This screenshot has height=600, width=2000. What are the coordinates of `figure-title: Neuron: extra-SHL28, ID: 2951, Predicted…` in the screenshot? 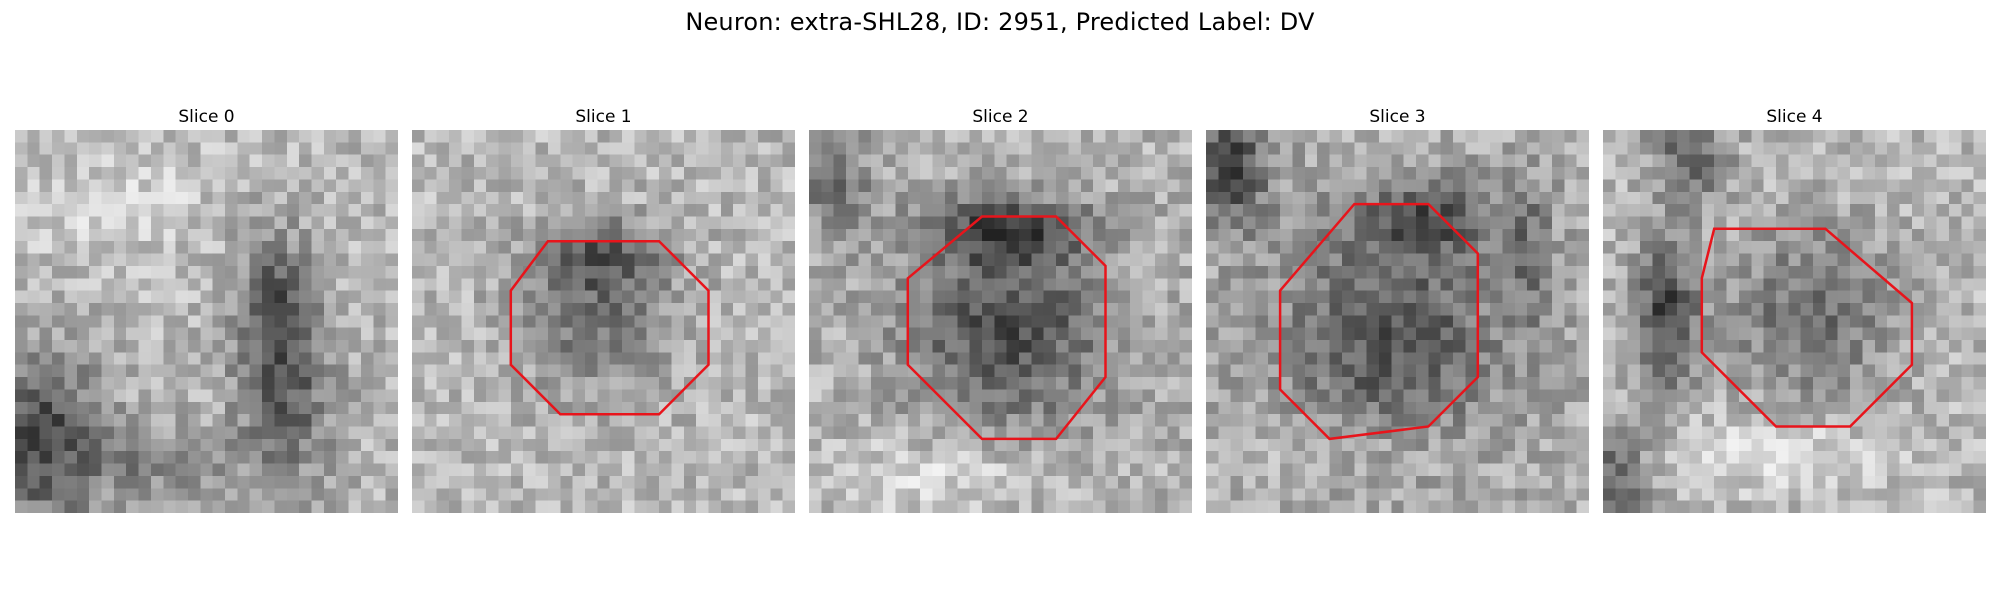 It's located at (1000, 22).